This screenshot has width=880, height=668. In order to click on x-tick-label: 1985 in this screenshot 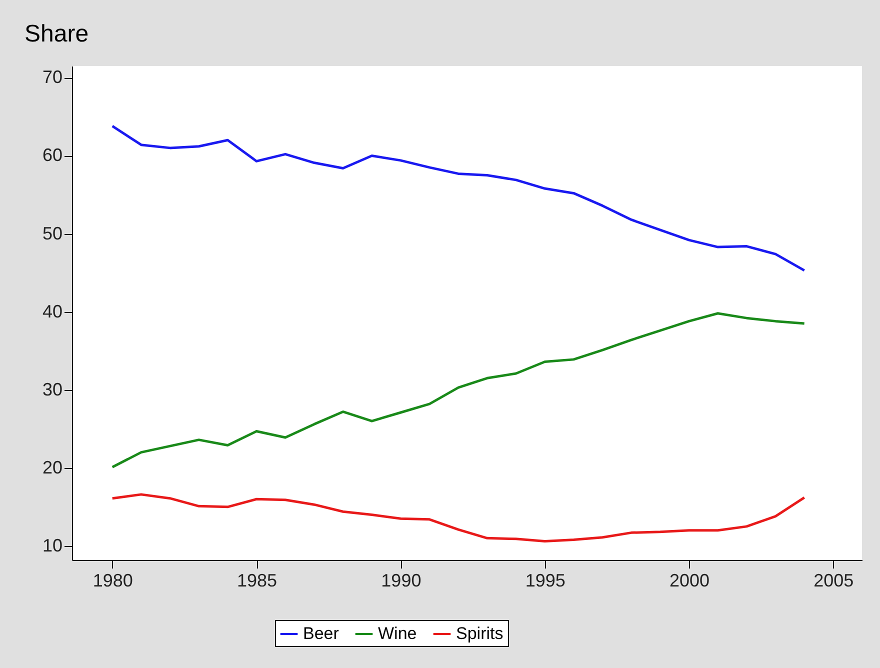, I will do `click(257, 580)`.